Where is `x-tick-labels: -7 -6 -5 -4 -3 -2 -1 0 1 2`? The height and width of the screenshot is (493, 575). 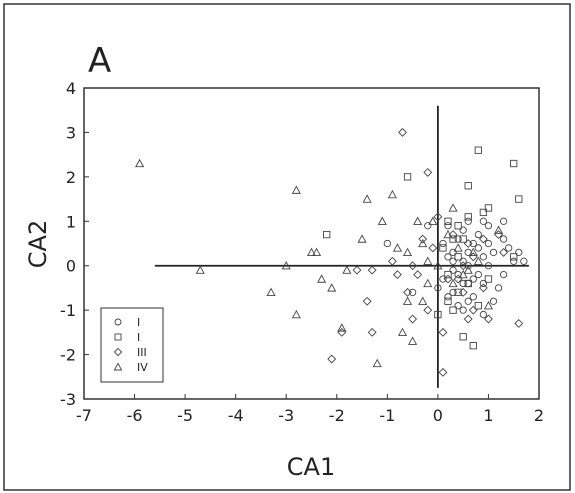
x-tick-labels: -7 -6 -5 -4 -3 -2 -1 0 1 2 is located at coordinates (310, 415).